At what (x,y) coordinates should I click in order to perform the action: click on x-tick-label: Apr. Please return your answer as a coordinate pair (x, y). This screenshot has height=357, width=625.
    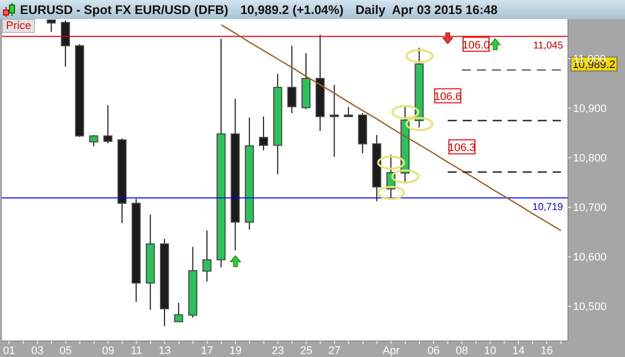
    Looking at the image, I should click on (391, 350).